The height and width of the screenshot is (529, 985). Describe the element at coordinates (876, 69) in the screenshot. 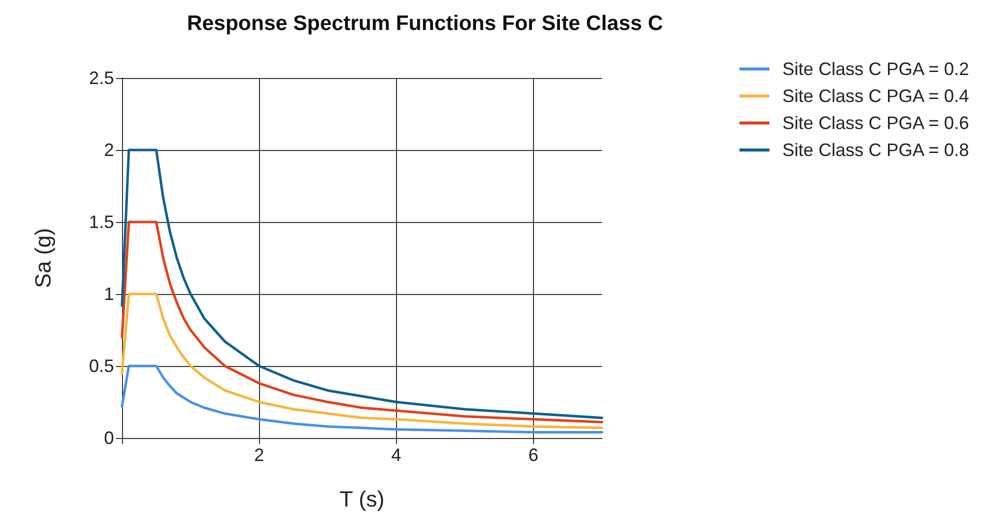

I see `legend-label: Site Class C PGA = 0.2` at that location.